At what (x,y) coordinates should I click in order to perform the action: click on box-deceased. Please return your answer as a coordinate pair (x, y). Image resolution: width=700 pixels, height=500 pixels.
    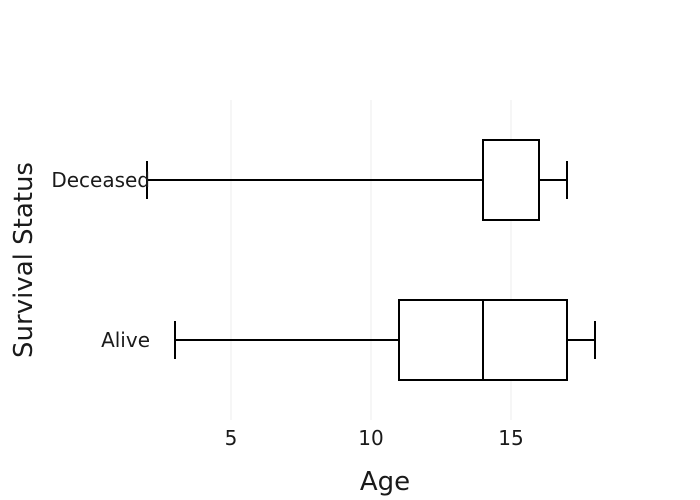
    Looking at the image, I should click on (357, 180).